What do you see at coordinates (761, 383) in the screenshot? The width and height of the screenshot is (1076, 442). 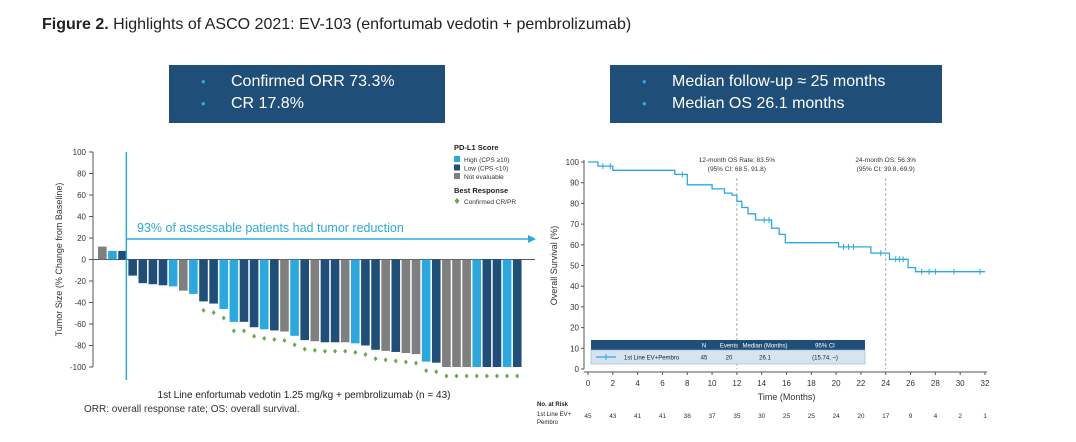 I see `km-x-tick-label: 14` at bounding box center [761, 383].